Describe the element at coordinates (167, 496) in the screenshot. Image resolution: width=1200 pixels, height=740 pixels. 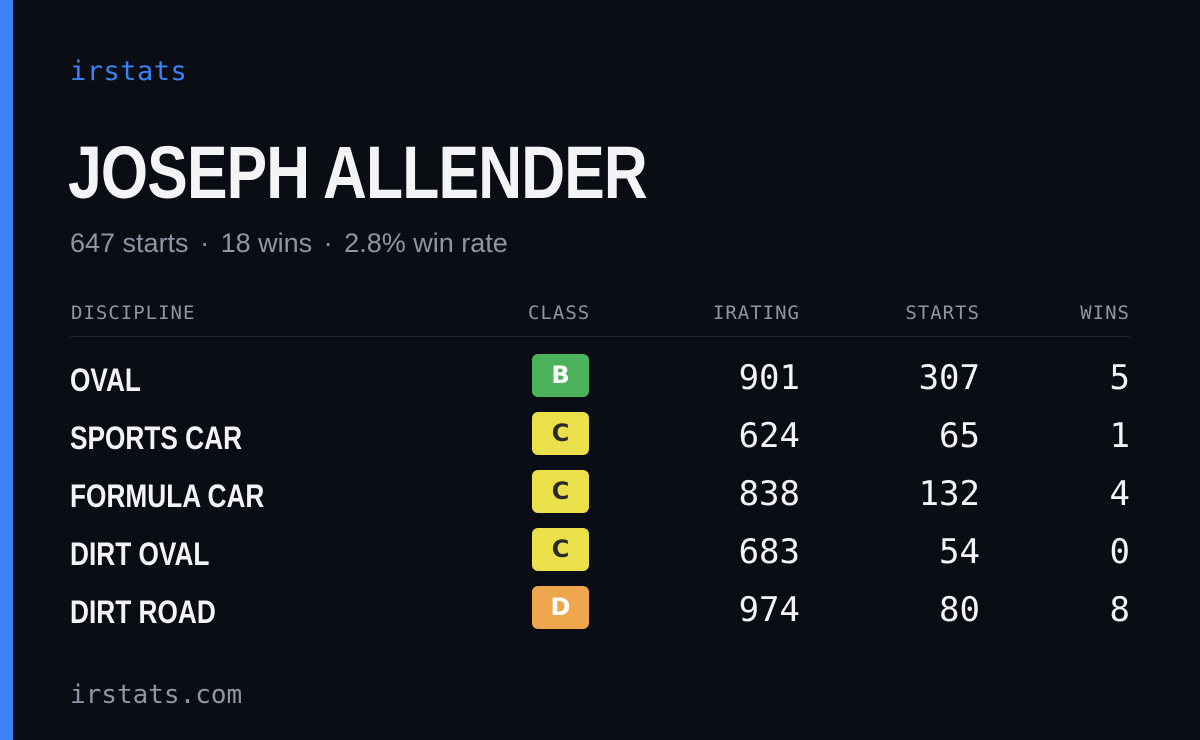
I see `row-discipline: FORMULA CAR` at that location.